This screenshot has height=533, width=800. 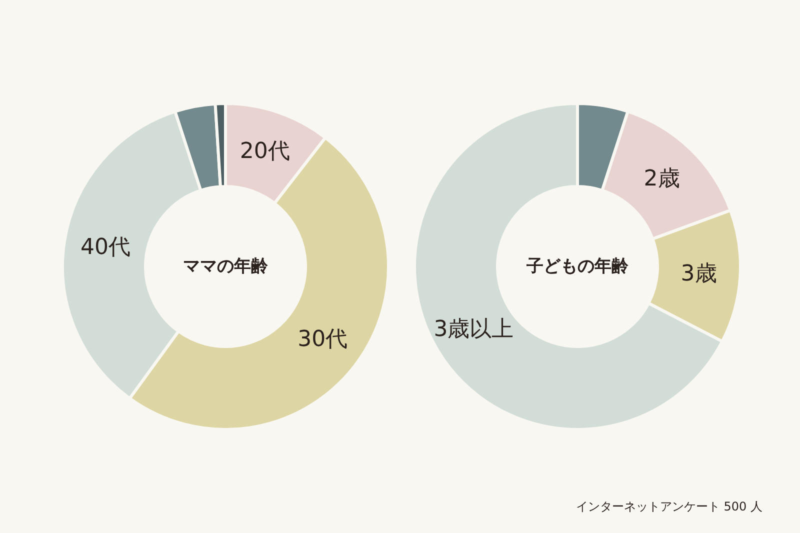 I want to click on slice-label: 3歳, so click(x=698, y=274).